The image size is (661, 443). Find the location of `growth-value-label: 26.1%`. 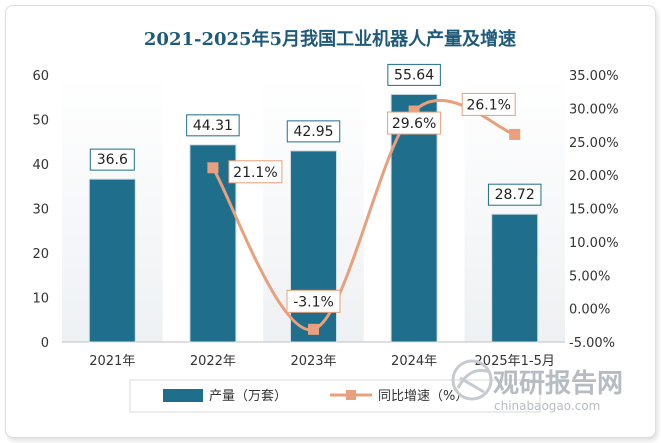

growth-value-label: 26.1% is located at coordinates (488, 104).